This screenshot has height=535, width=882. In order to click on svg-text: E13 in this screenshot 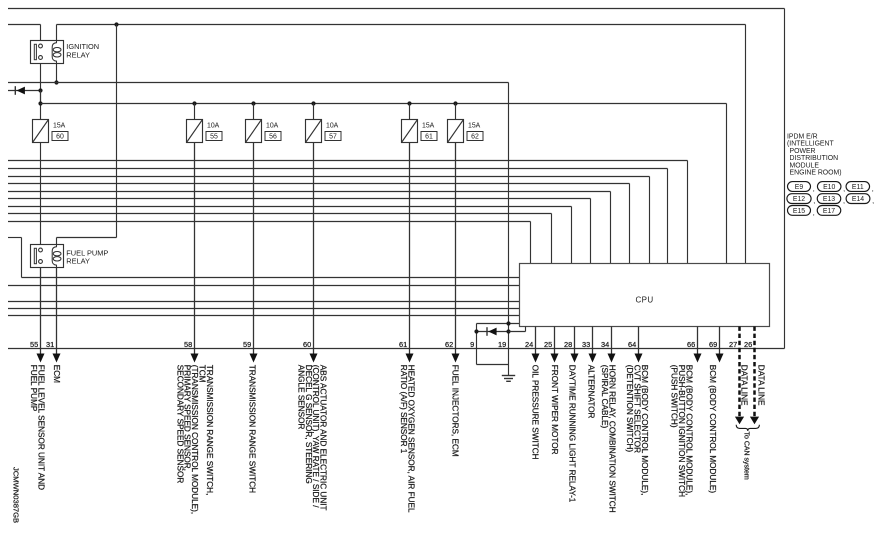, I will do `click(829, 199)`.